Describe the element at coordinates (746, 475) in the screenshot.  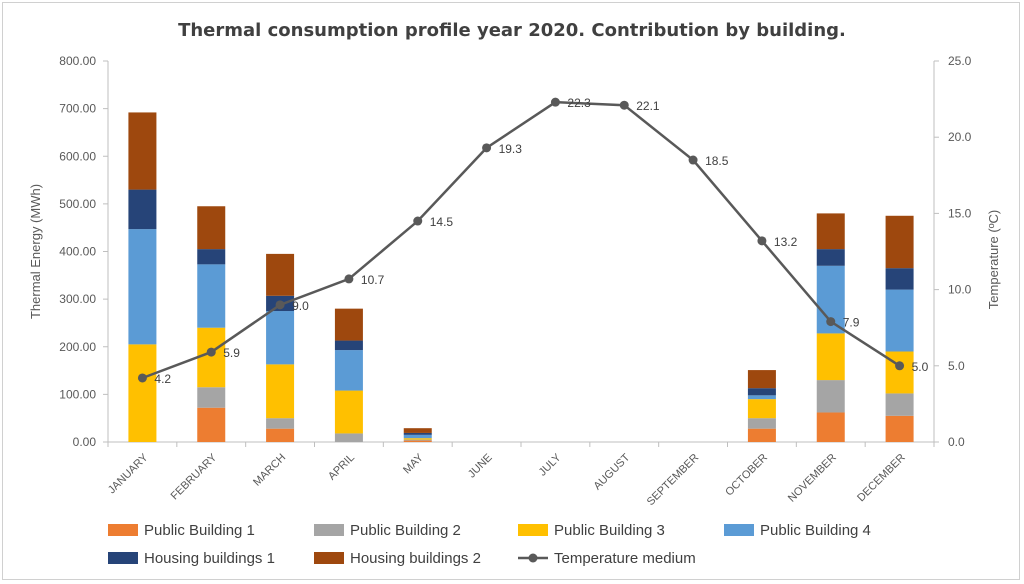
I see `x-tick-label: OCTOBER` at that location.